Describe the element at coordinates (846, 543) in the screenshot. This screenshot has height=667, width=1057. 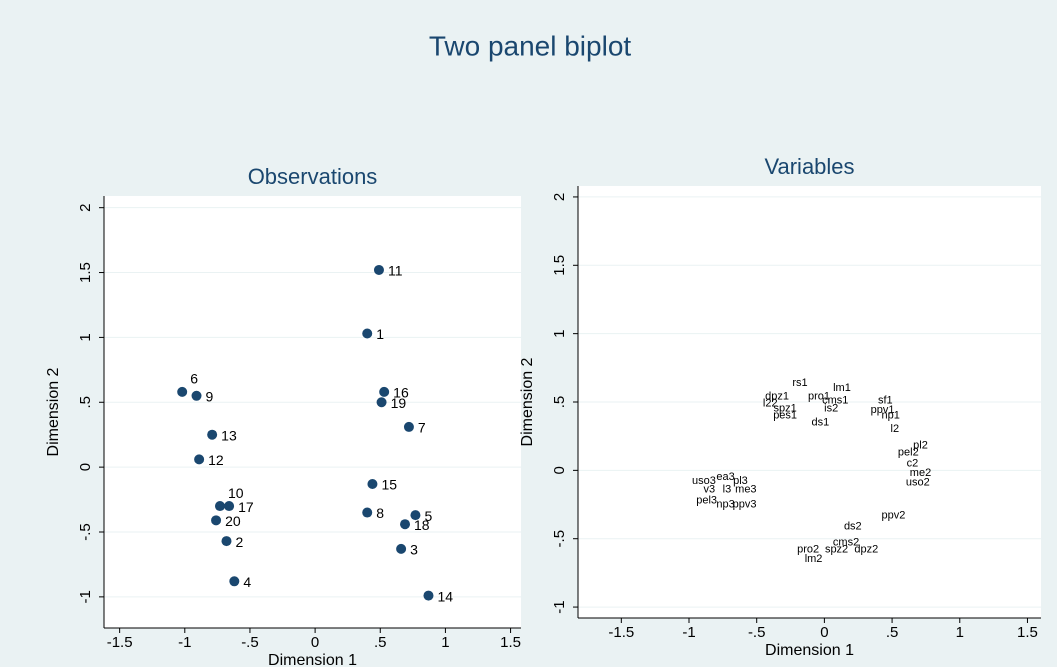
I see `variable-label: cms2` at that location.